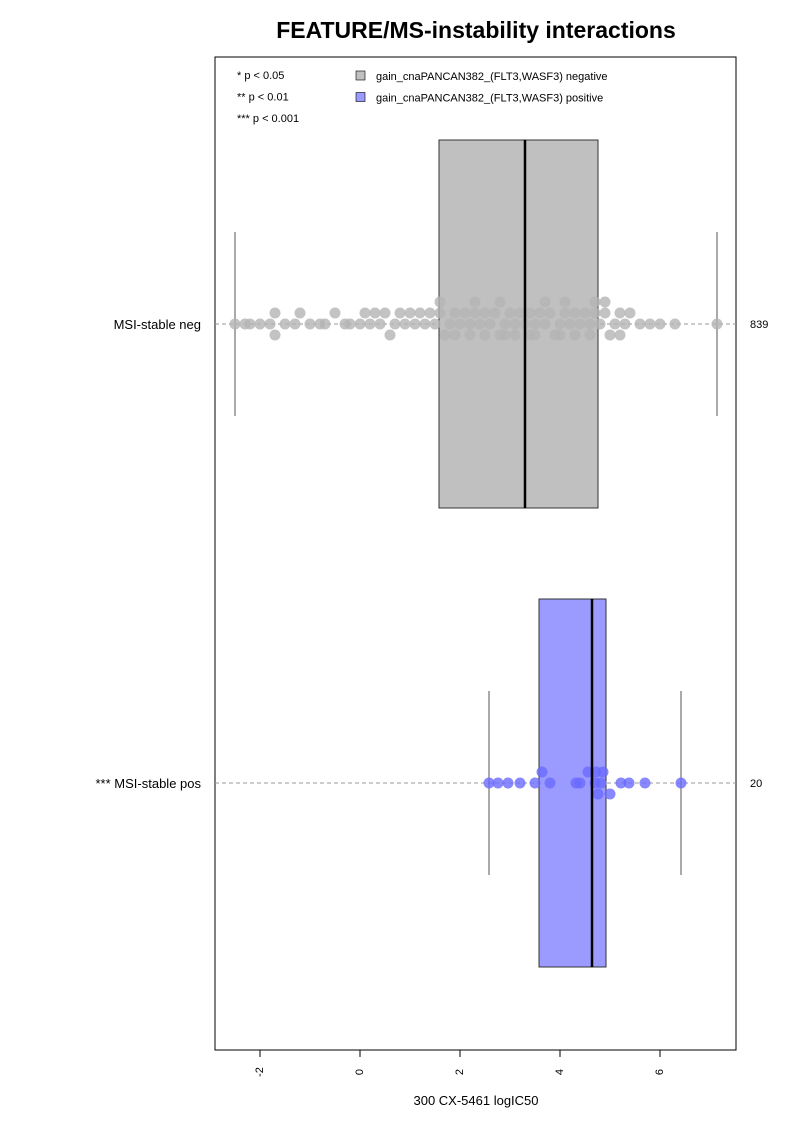 The image size is (793, 1127). What do you see at coordinates (560, 1072) in the screenshot?
I see `x-tick-label: 4` at bounding box center [560, 1072].